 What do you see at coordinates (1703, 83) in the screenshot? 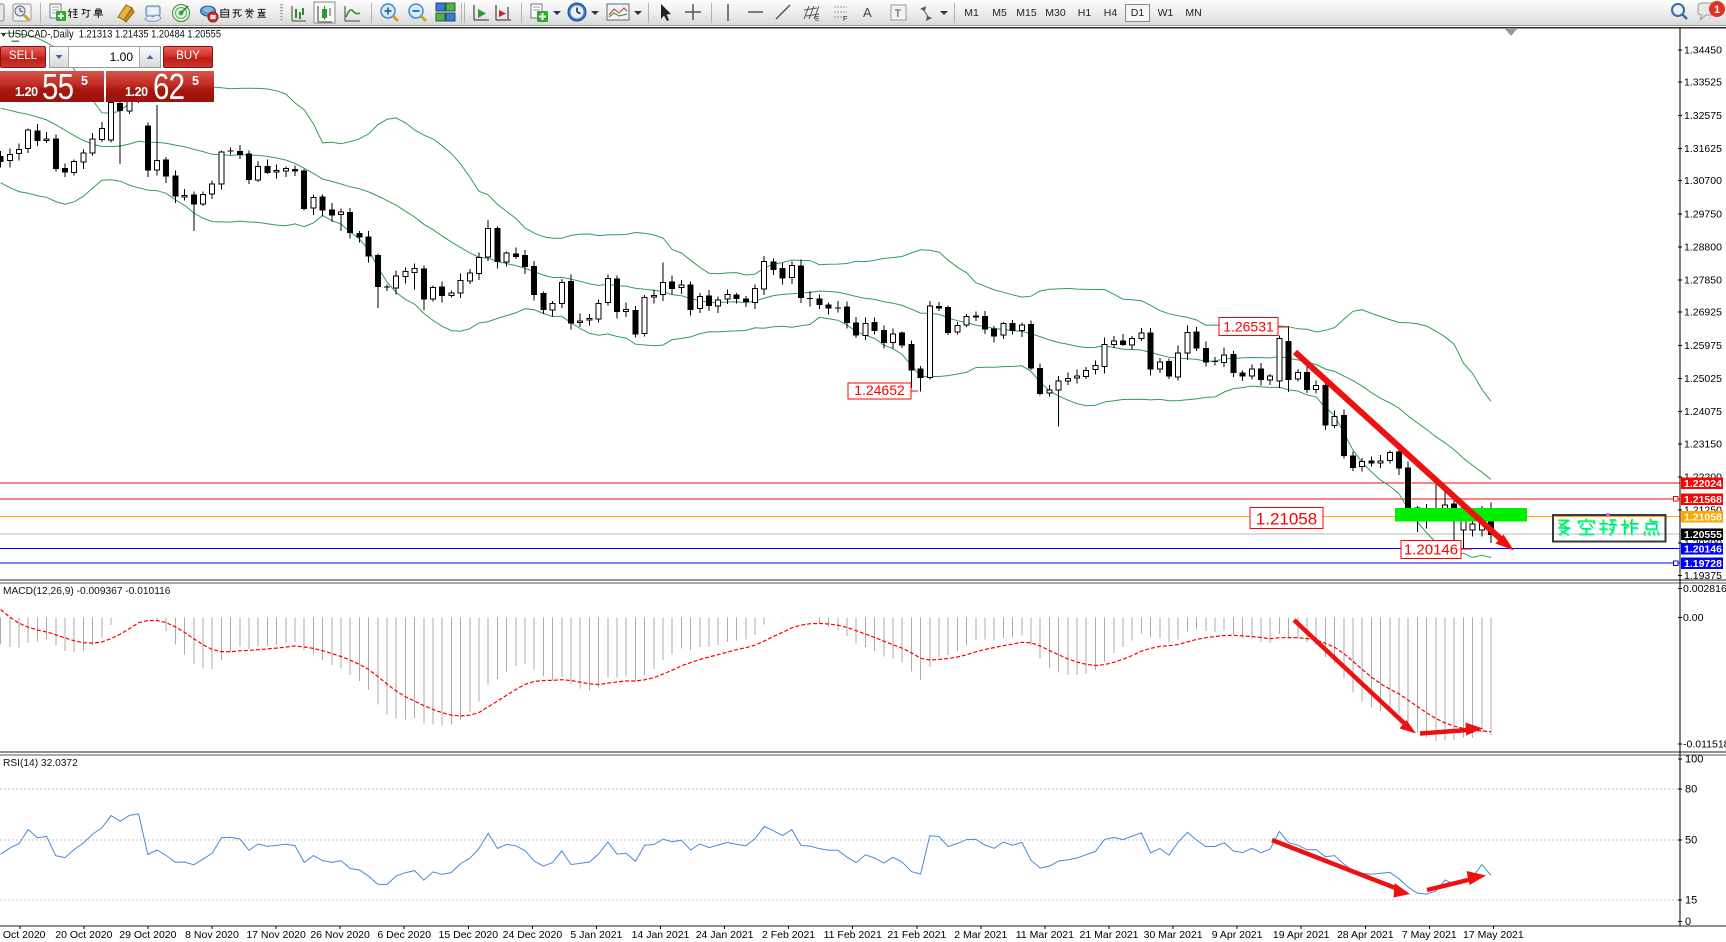
I see `svg-text: 1.33525` at bounding box center [1703, 83].